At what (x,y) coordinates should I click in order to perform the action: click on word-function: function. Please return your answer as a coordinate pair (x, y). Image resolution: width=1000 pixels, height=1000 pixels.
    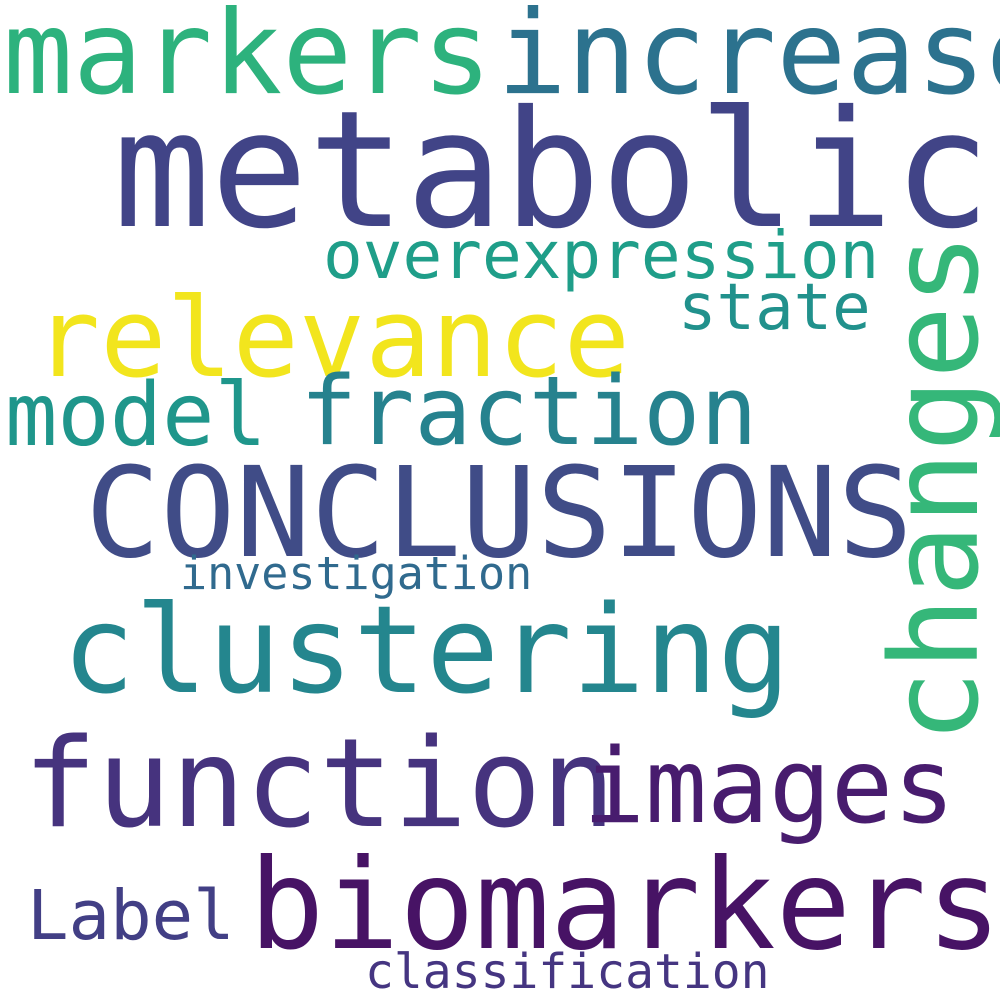
    Looking at the image, I should click on (319, 784).